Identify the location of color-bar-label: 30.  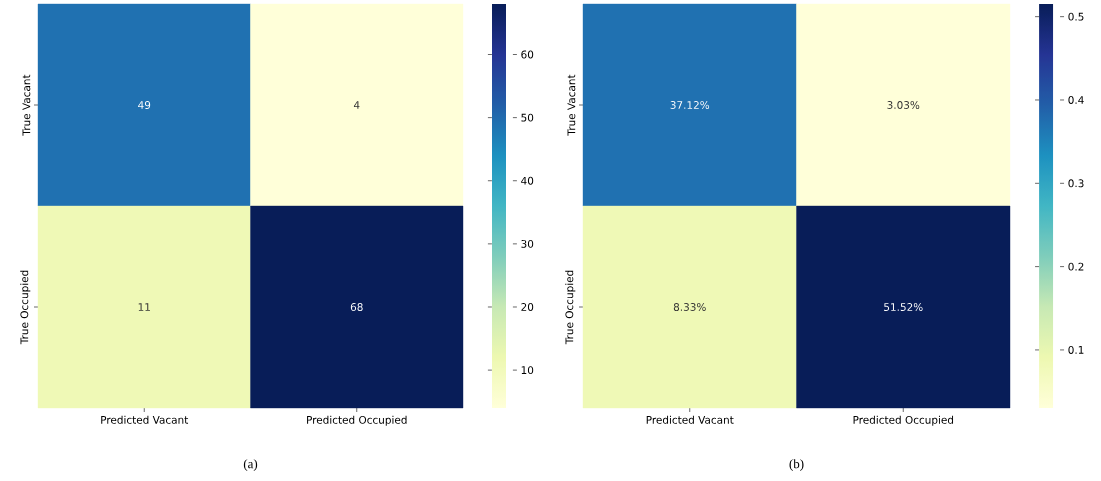
(527, 243).